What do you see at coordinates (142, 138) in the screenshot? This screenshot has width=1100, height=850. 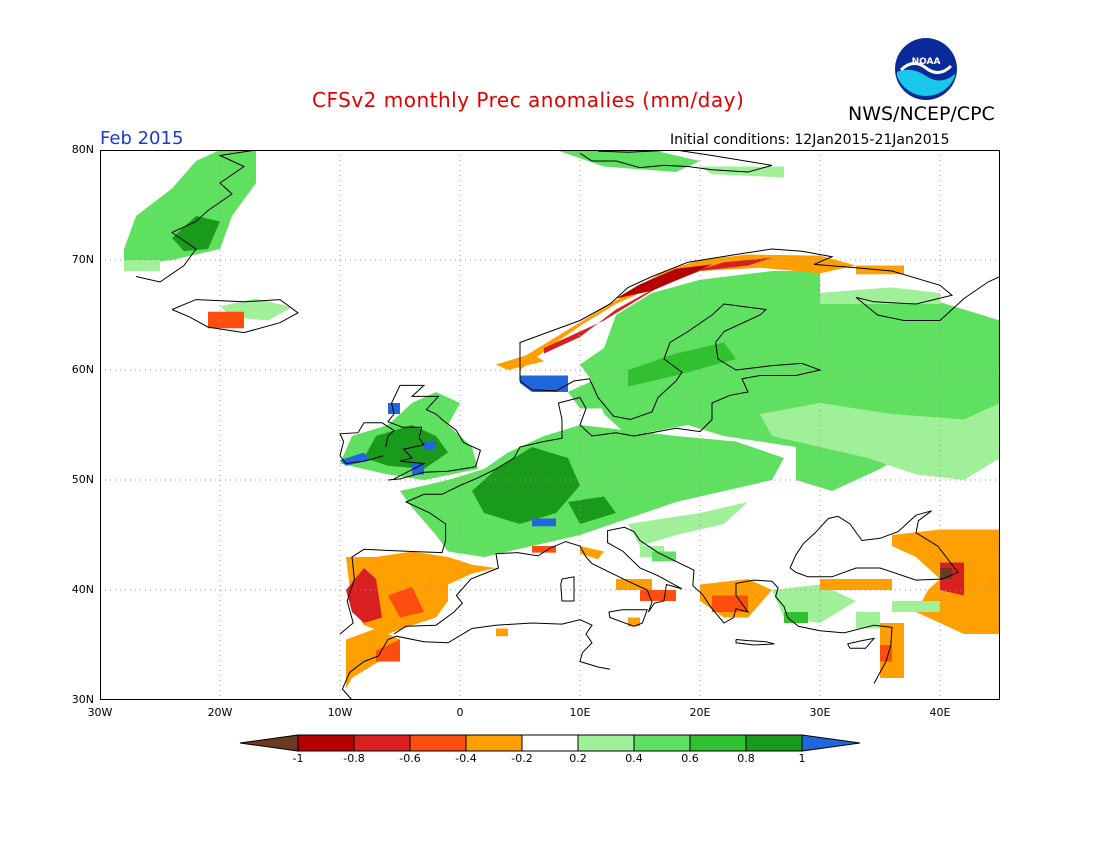 I see `forecast-period: Feb 2015` at bounding box center [142, 138].